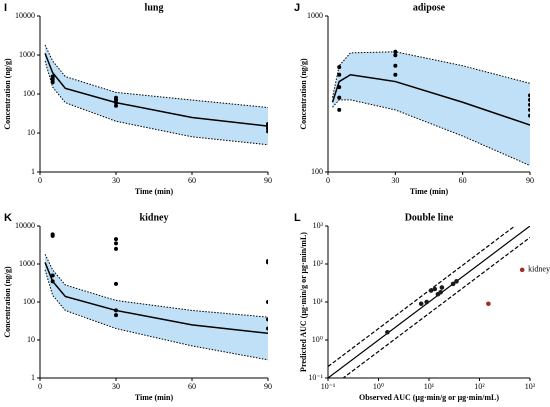 Image resolution: width=550 pixels, height=407 pixels. What do you see at coordinates (297, 218) in the screenshot?
I see `panel-letter: L` at bounding box center [297, 218].